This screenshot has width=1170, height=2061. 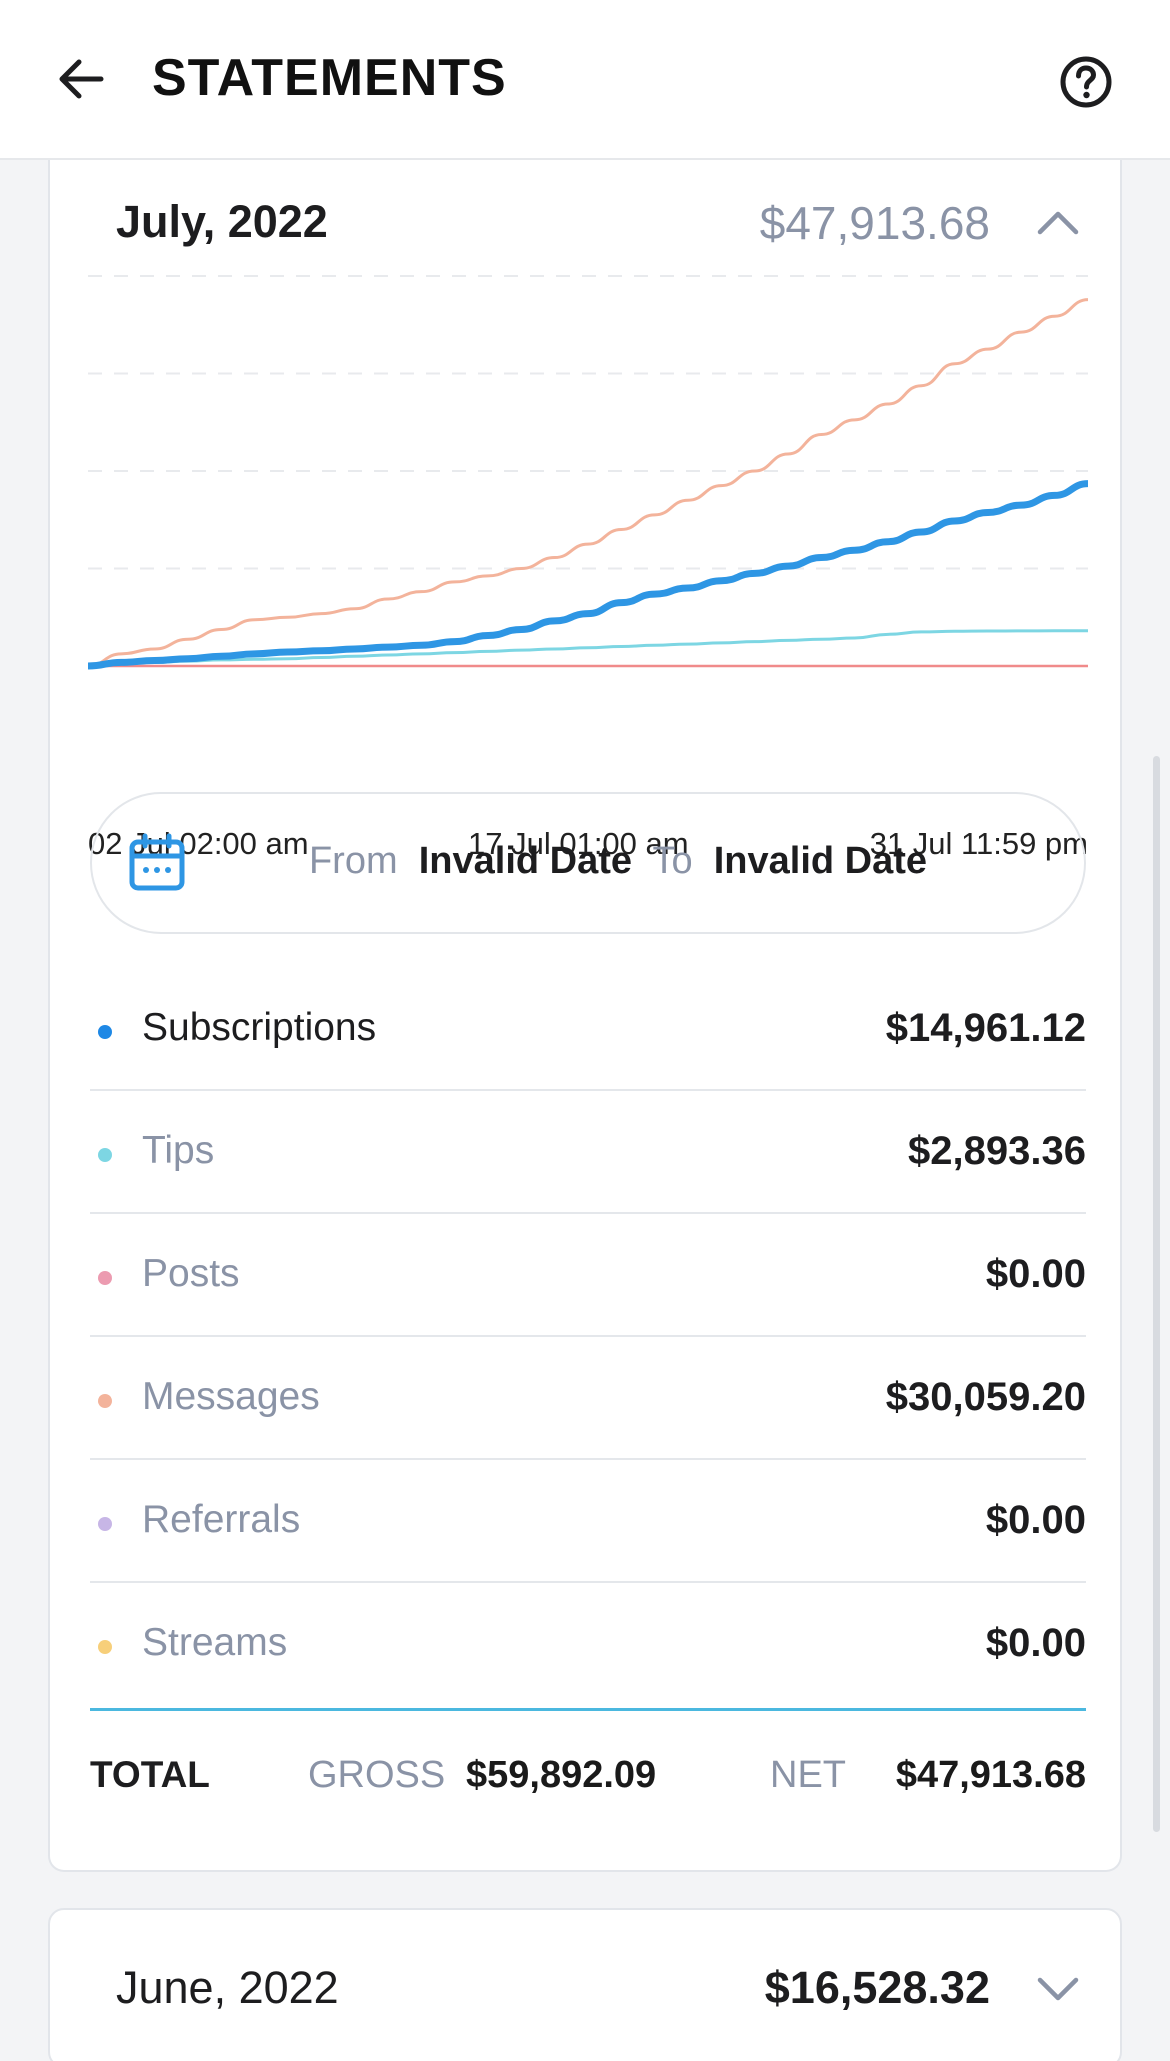 I want to click on arrow-left-icon, so click(x=81, y=79).